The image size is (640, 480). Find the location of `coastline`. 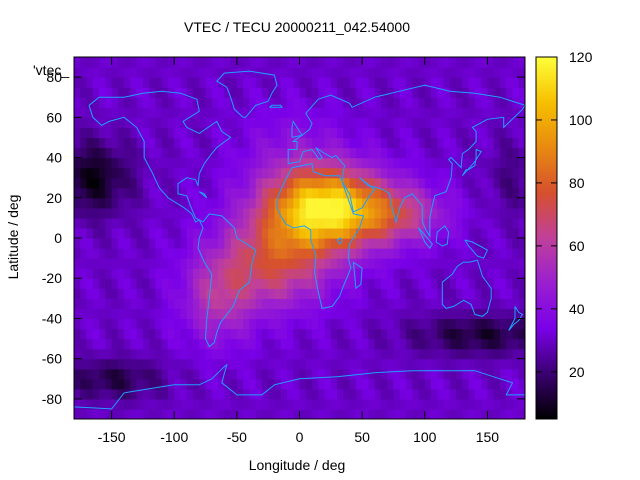

coastline is located at coordinates (471, 162).